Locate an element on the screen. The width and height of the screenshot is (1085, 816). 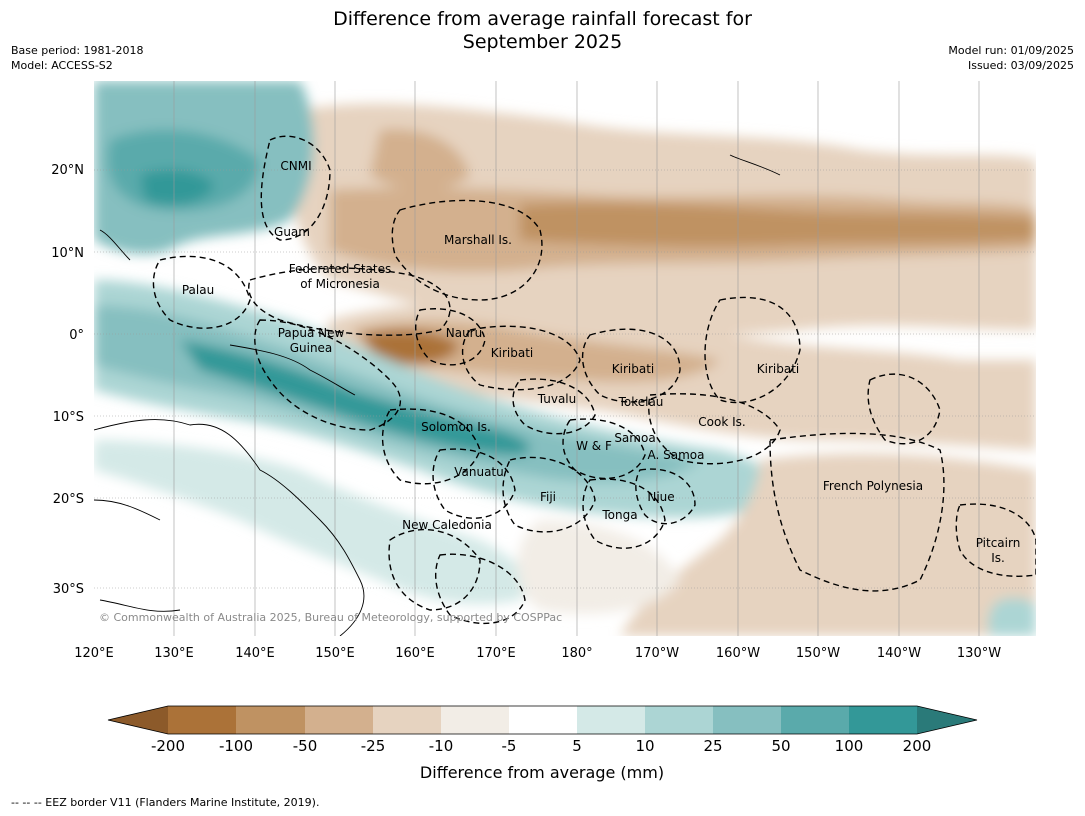
colorbar-label: 50 is located at coordinates (780, 746).